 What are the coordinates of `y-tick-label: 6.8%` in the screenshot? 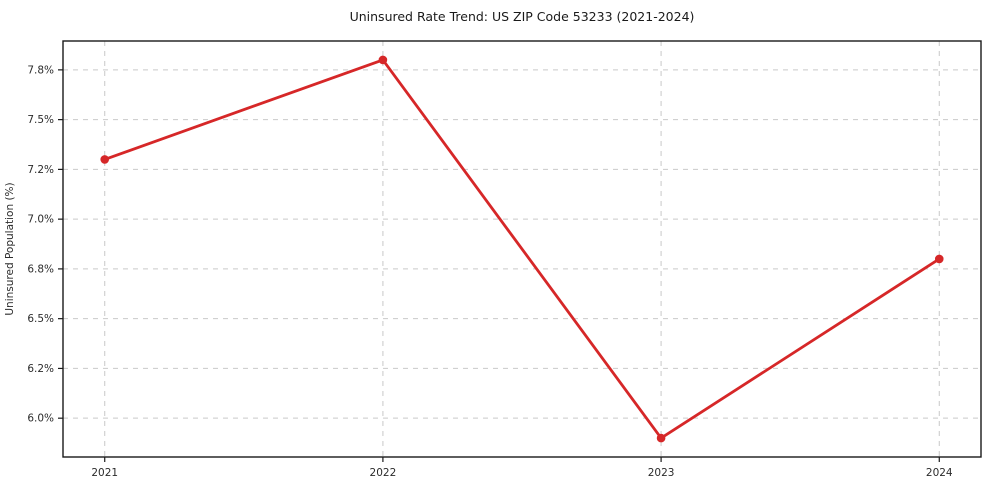 It's located at (40, 269).